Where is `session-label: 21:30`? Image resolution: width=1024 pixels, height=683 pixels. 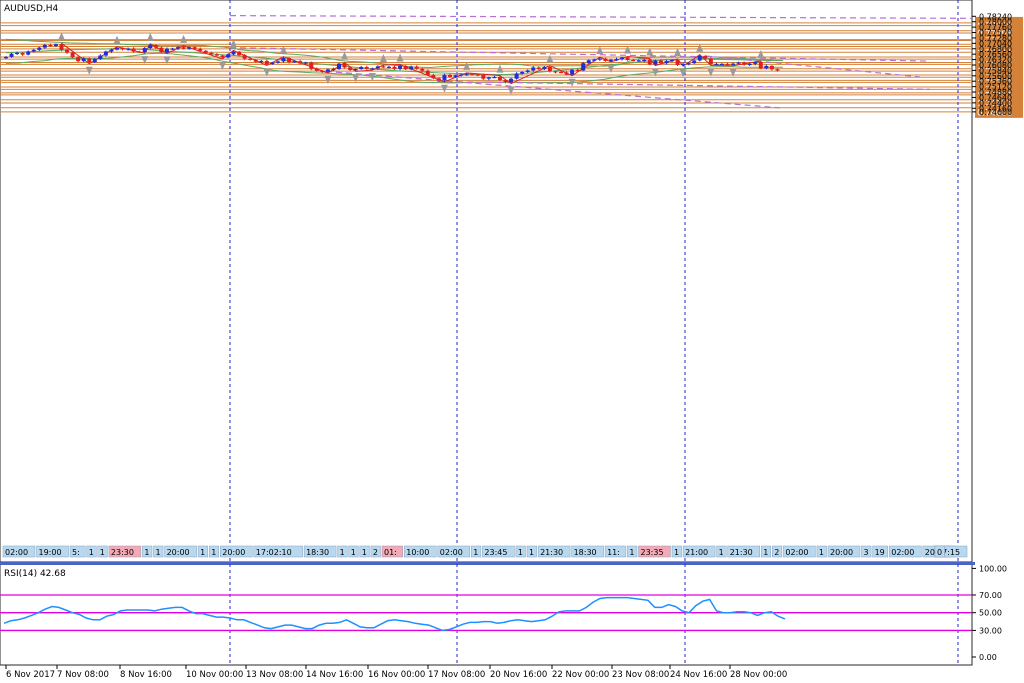 session-label: 21:30 is located at coordinates (741, 552).